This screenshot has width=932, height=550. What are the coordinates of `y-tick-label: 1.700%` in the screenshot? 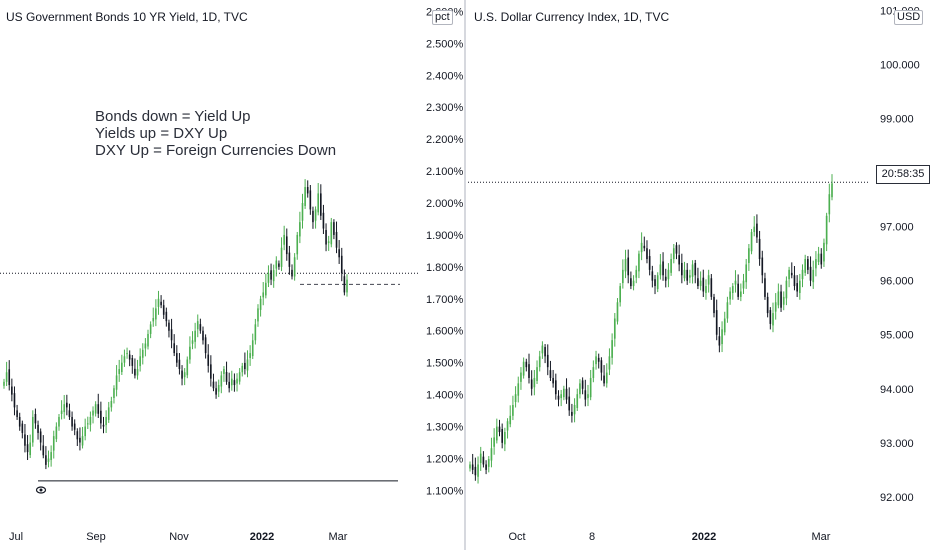 It's located at (445, 300).